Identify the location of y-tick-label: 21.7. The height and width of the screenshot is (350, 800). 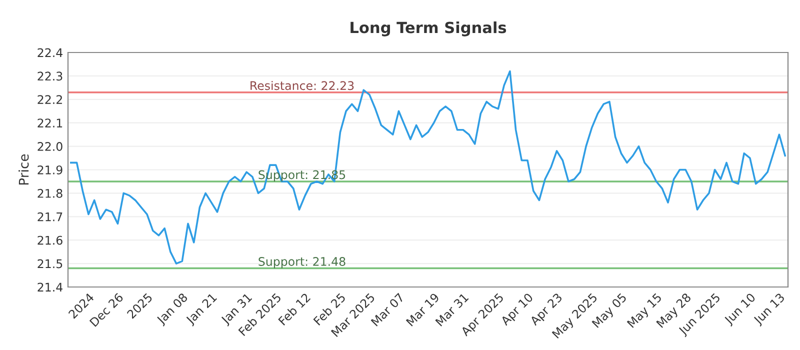
(50, 217).